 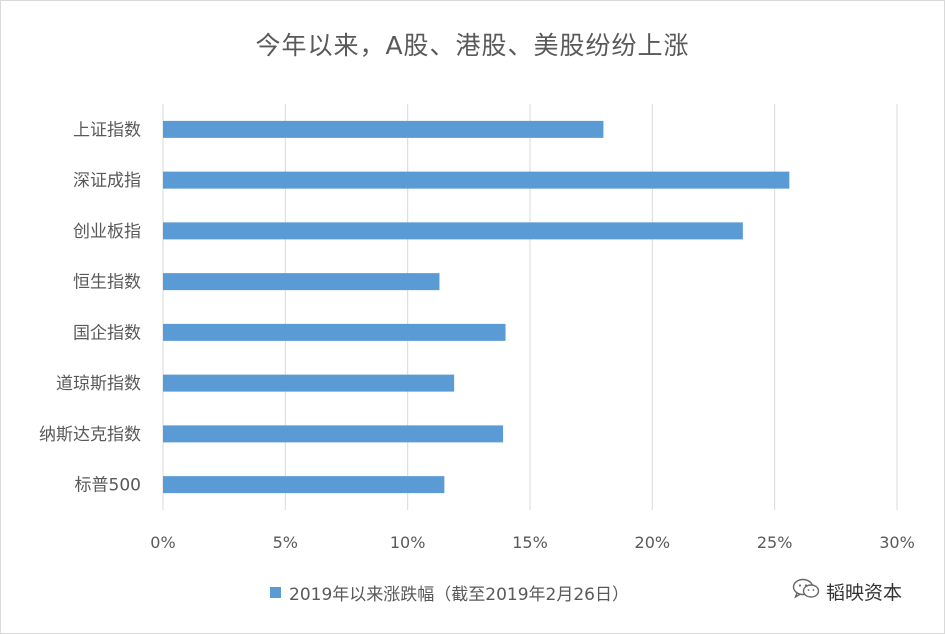 I want to click on category-label: 标普500, so click(x=108, y=486).